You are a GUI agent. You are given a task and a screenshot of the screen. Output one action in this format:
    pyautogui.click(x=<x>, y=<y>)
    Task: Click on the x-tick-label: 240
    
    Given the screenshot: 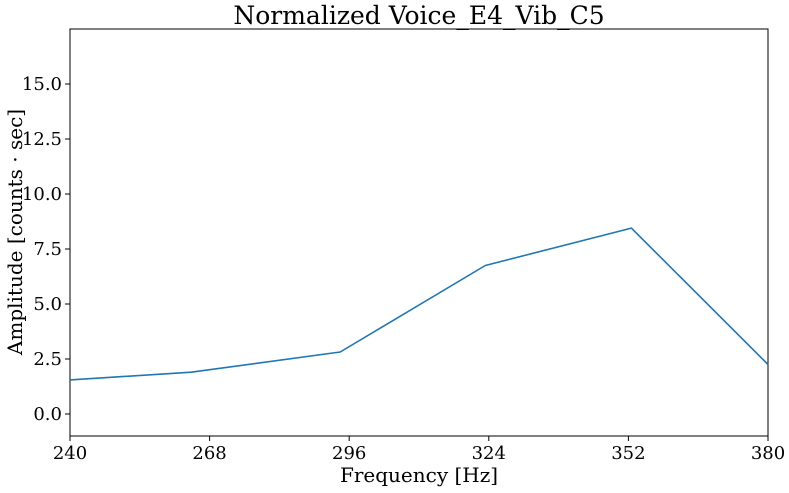 What is the action you would take?
    pyautogui.click(x=70, y=453)
    